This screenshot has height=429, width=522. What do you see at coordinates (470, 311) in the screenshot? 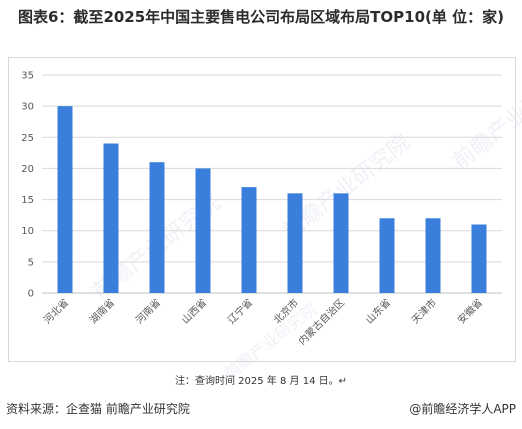
I see `x-tick-label: 安徽省` at bounding box center [470, 311].